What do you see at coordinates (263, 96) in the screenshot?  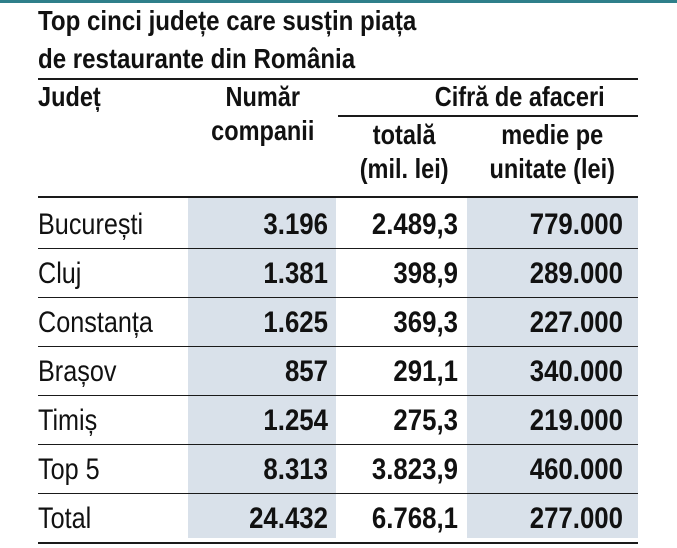 I see `header-numar-line1: Număr` at bounding box center [263, 96].